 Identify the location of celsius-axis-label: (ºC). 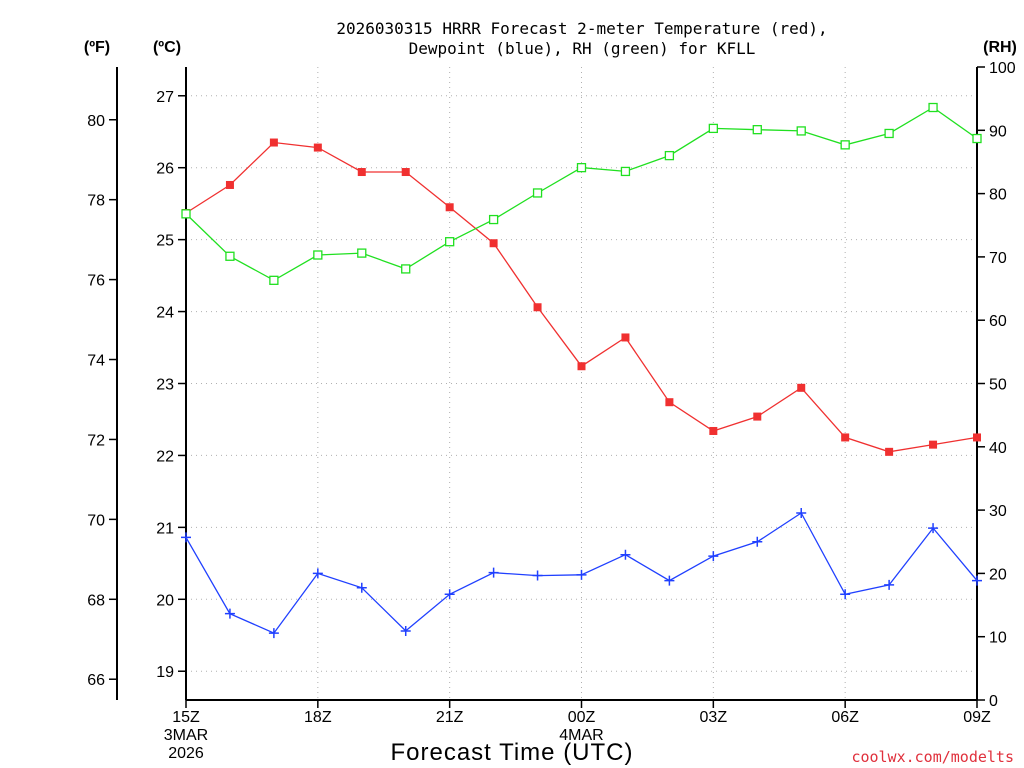
(167, 47).